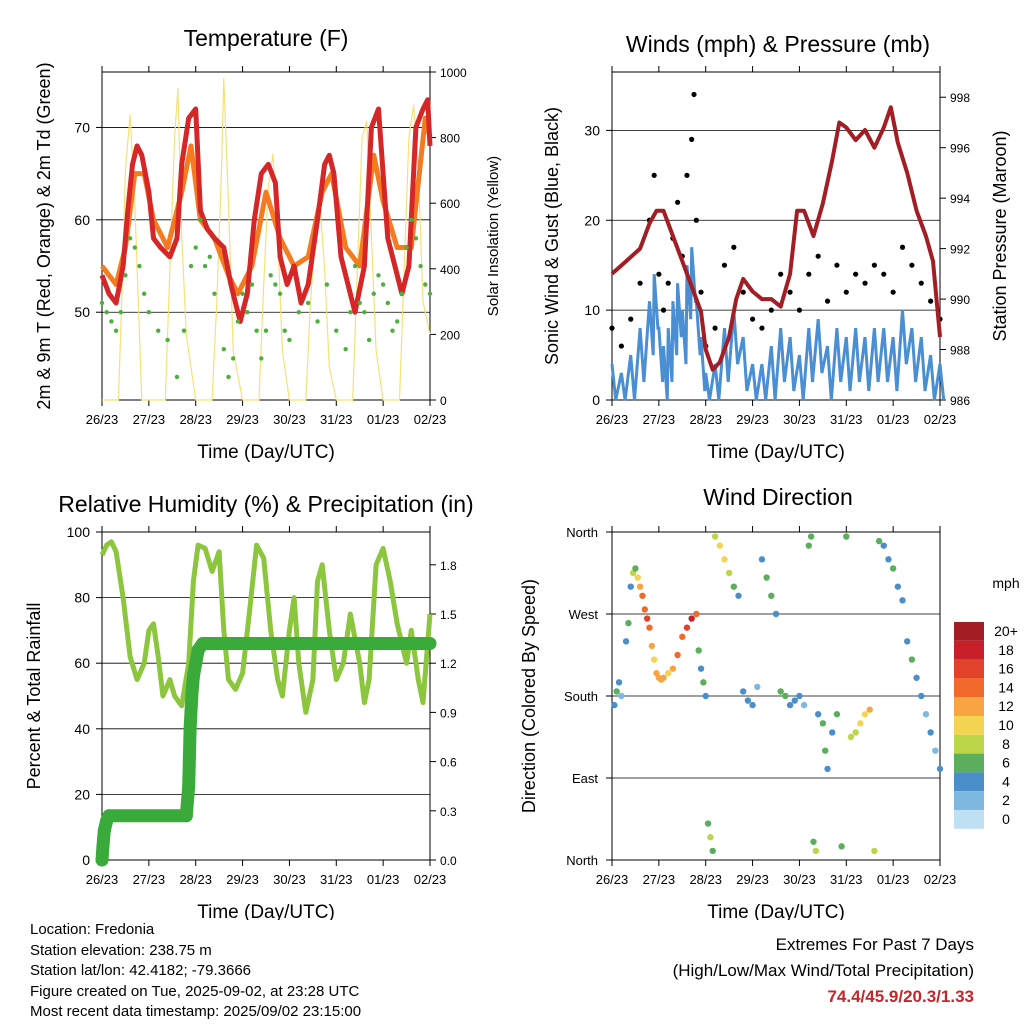 This screenshot has height=1024, width=1024. What do you see at coordinates (453, 73) in the screenshot?
I see `y-right-tick-label: 1000` at bounding box center [453, 73].